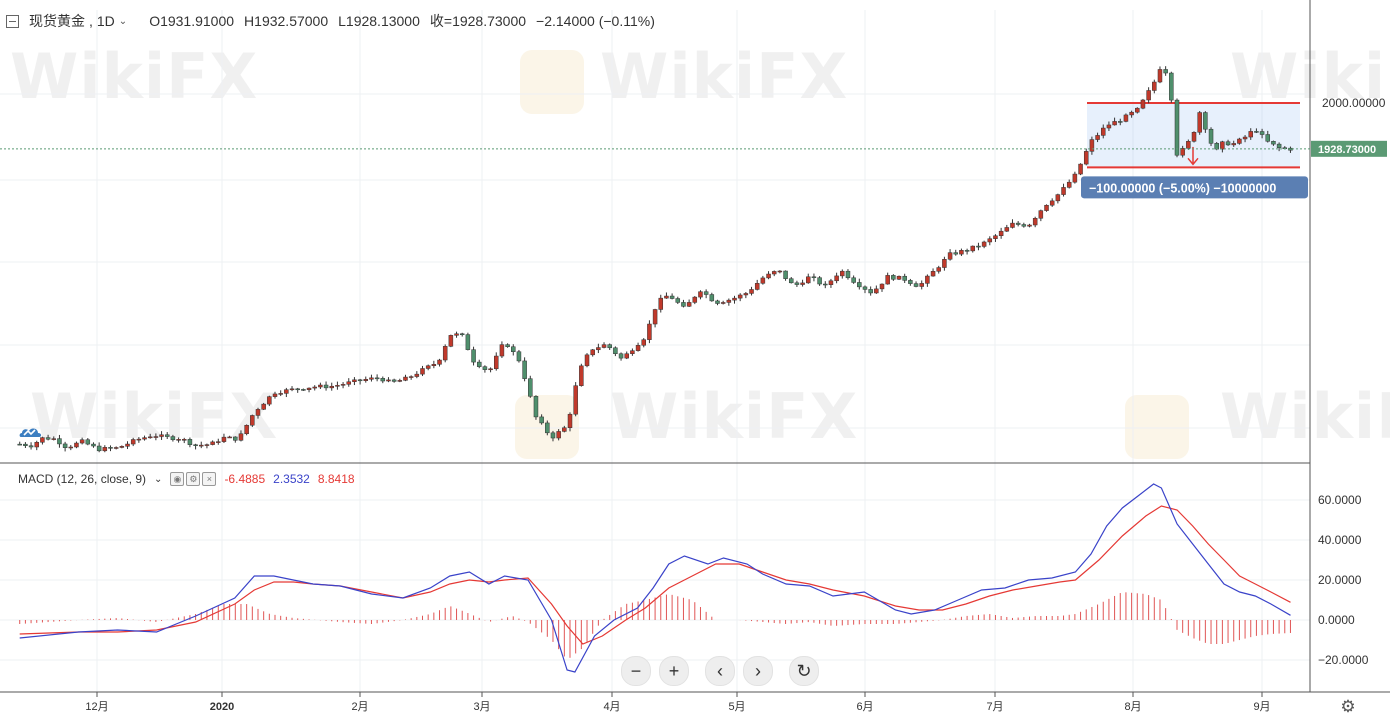 The width and height of the screenshot is (1390, 721). What do you see at coordinates (636, 671) in the screenshot?
I see `zoom-out-button: −` at bounding box center [636, 671].